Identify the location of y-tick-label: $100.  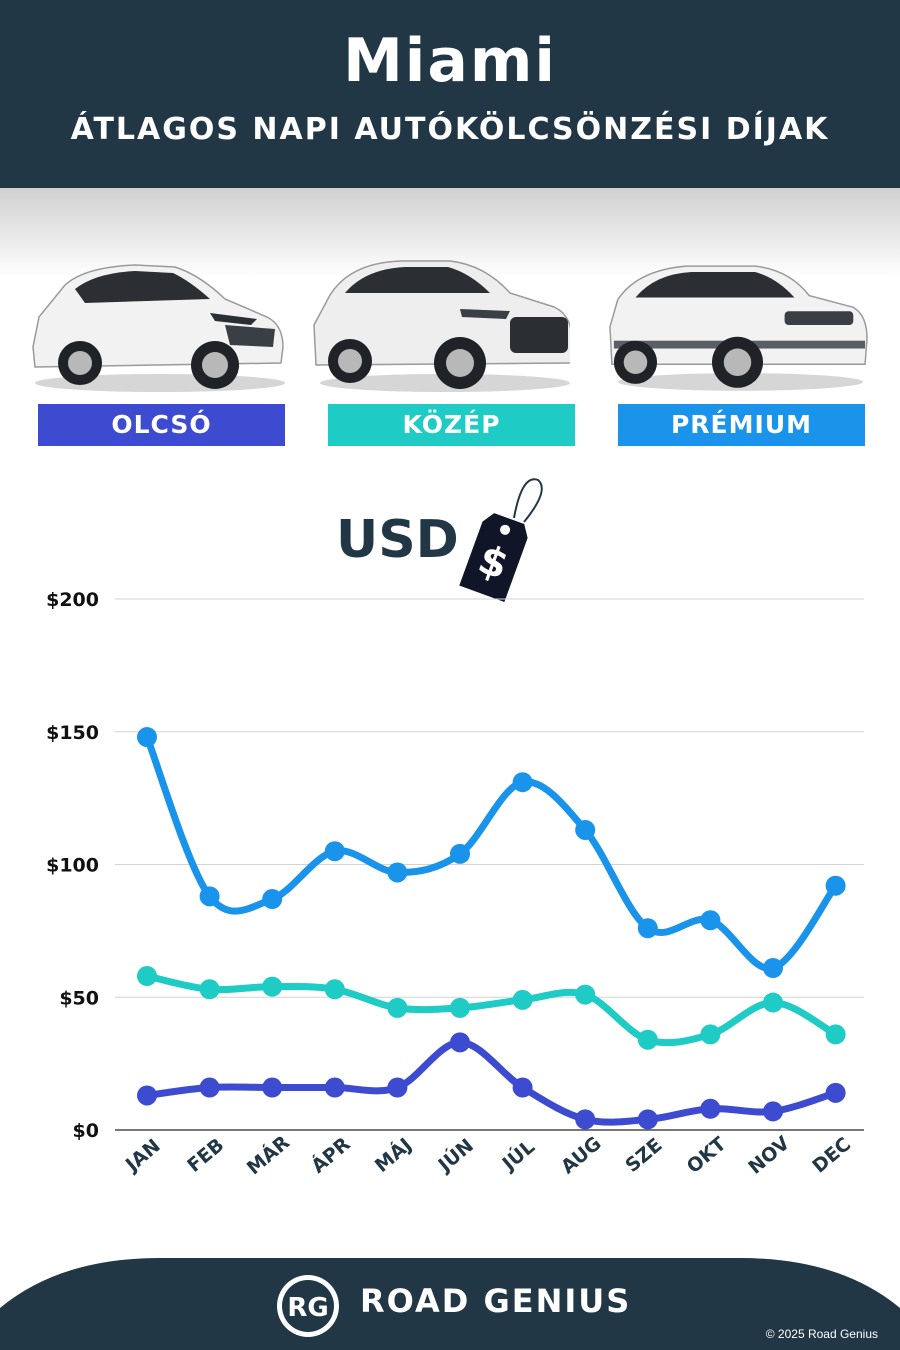
(72, 866).